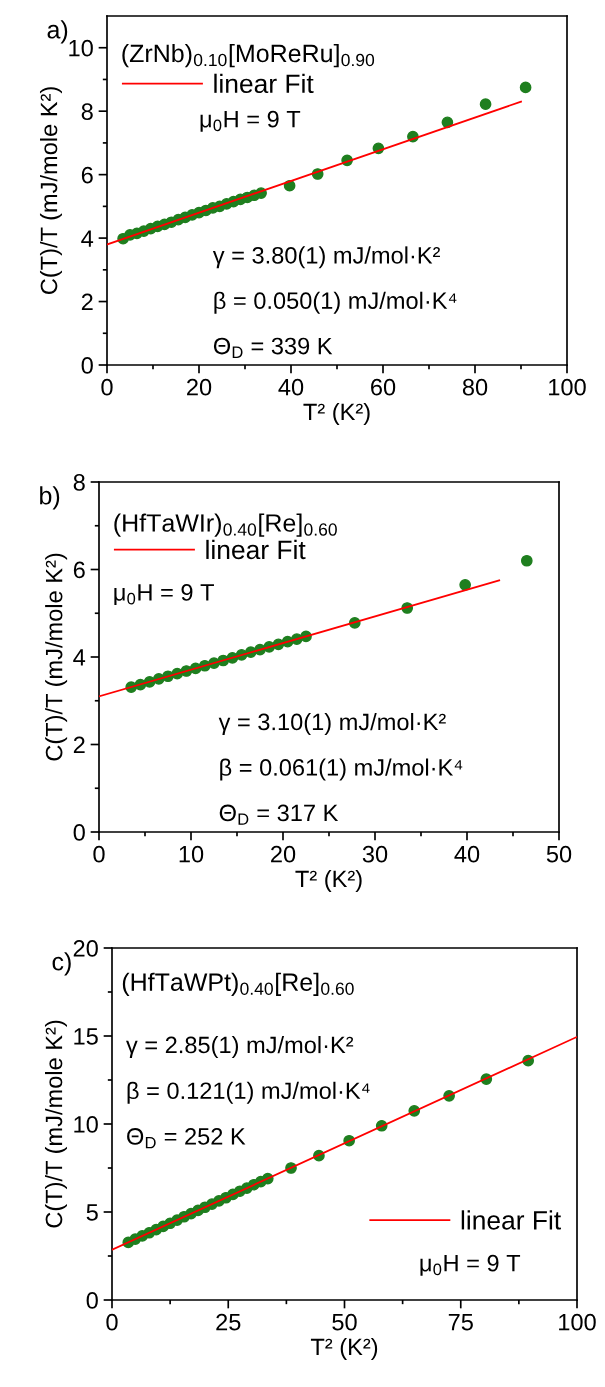  What do you see at coordinates (50, 498) in the screenshot?
I see `text: b)` at bounding box center [50, 498].